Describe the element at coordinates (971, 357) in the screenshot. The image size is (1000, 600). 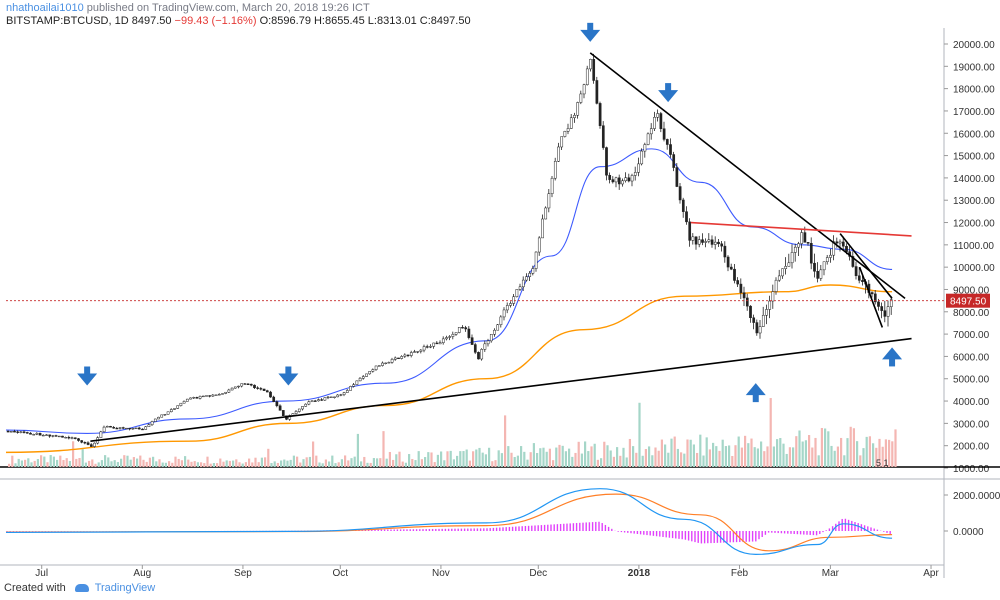
I see `y-tick-label: 6000.00` at that location.